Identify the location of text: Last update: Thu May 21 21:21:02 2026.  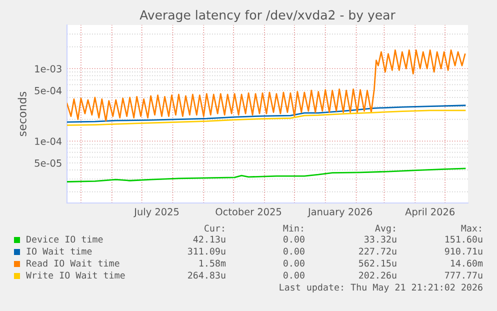
(381, 288).